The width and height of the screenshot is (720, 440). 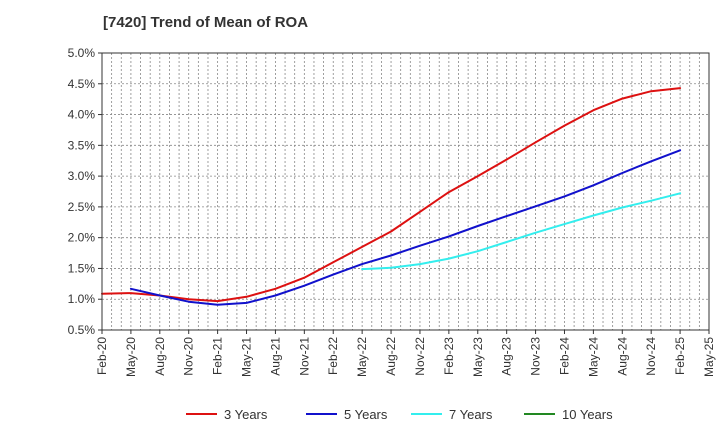 What do you see at coordinates (680, 356) in the screenshot?
I see `x-tick-label: Feb-25` at bounding box center [680, 356].